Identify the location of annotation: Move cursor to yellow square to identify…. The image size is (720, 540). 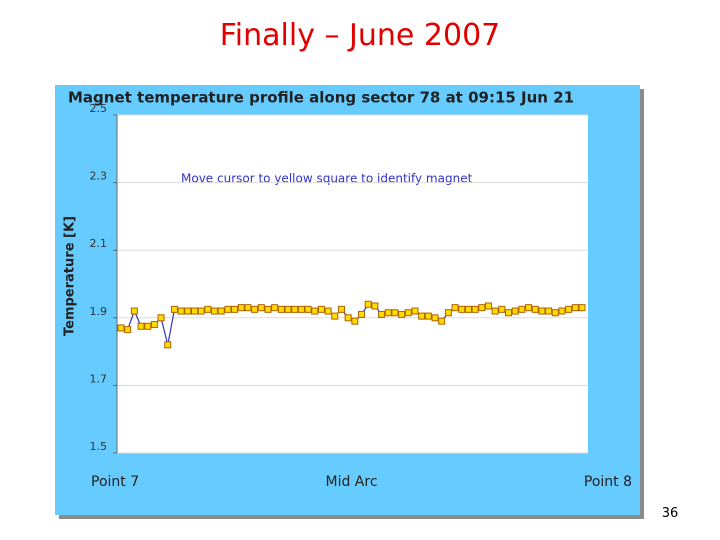
(327, 179).